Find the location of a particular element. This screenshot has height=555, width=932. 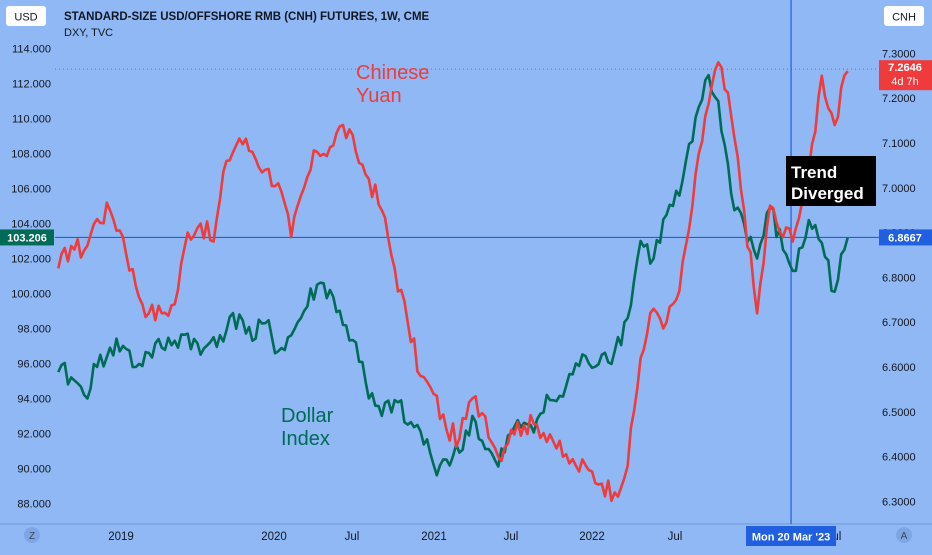

crosshair-right-value-tag is located at coordinates (905, 237).